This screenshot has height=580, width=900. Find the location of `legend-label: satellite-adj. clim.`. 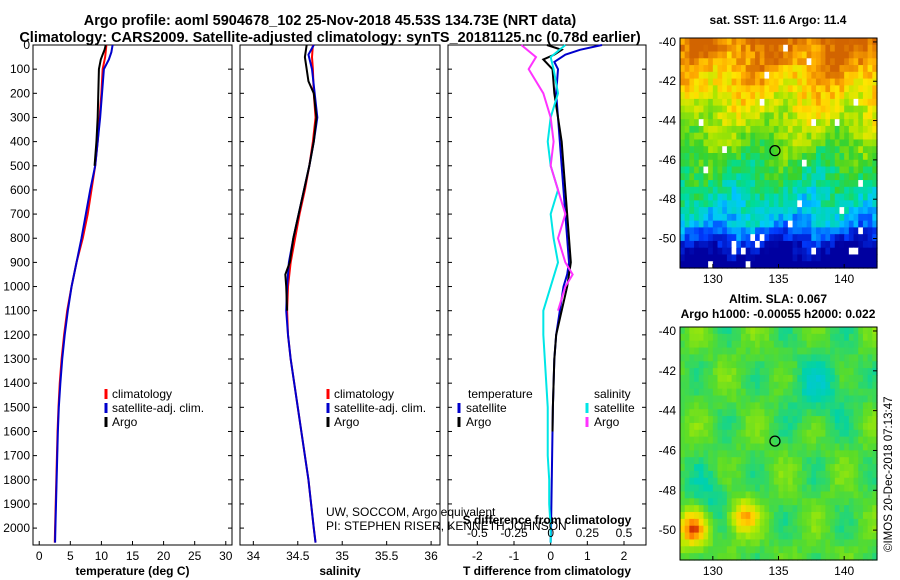

legend-label: satellite-adj. clim. is located at coordinates (158, 408).